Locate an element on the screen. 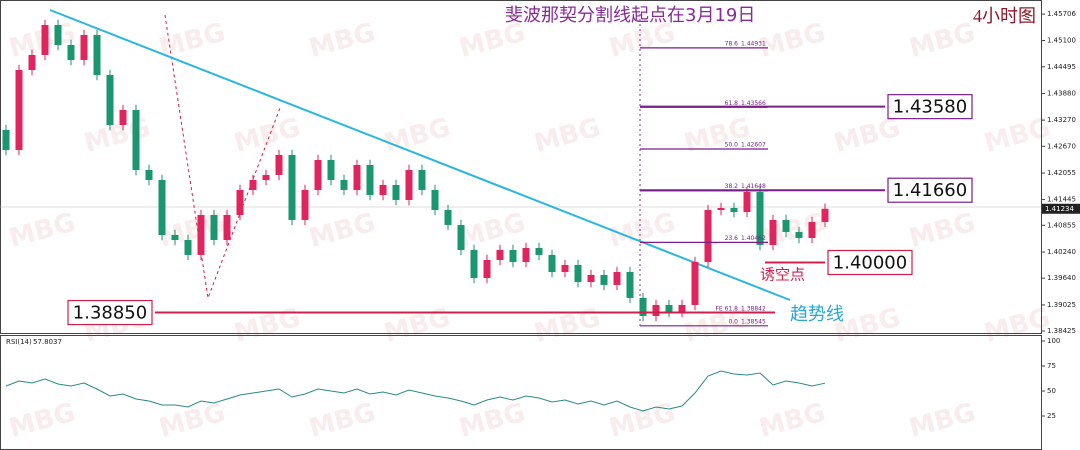 This screenshot has width=1080, height=450. y-tick-label: 1.40855 is located at coordinates (1061, 225).